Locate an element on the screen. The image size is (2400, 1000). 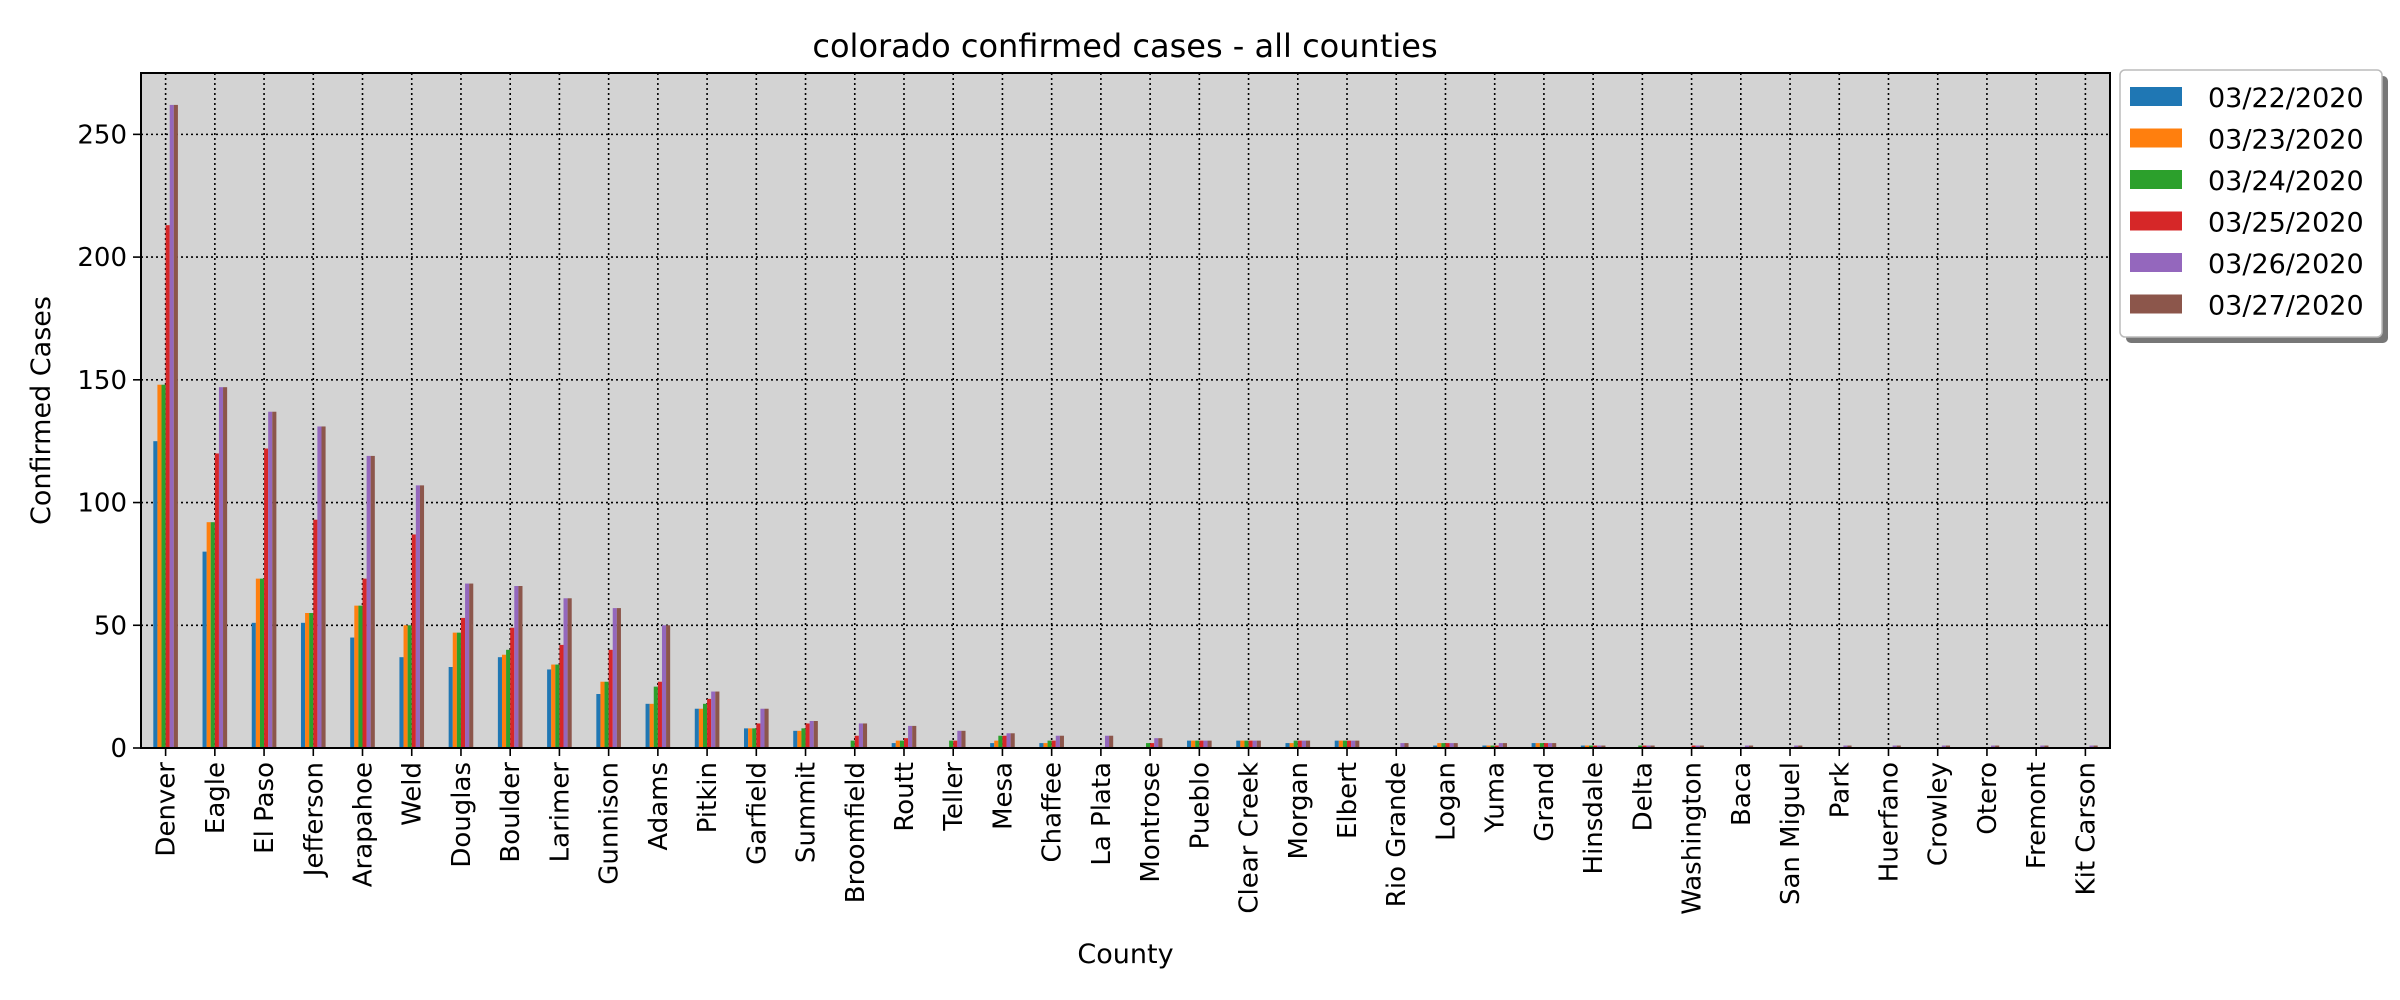
y-tick-label: 0 is located at coordinates (118, 749).